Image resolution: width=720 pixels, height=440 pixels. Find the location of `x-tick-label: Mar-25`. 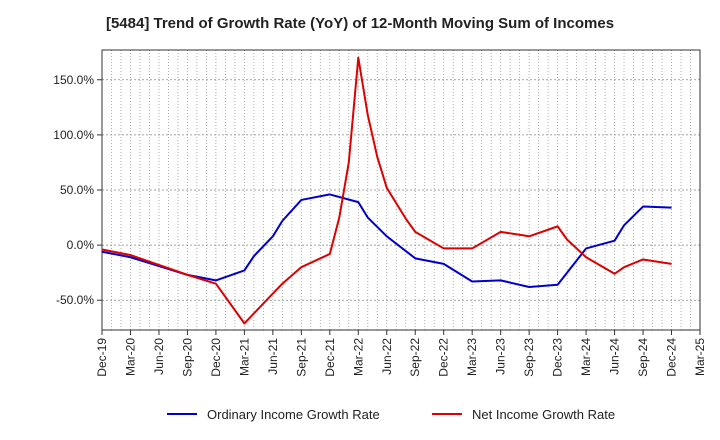

x-tick-label: Mar-25 is located at coordinates (700, 357).